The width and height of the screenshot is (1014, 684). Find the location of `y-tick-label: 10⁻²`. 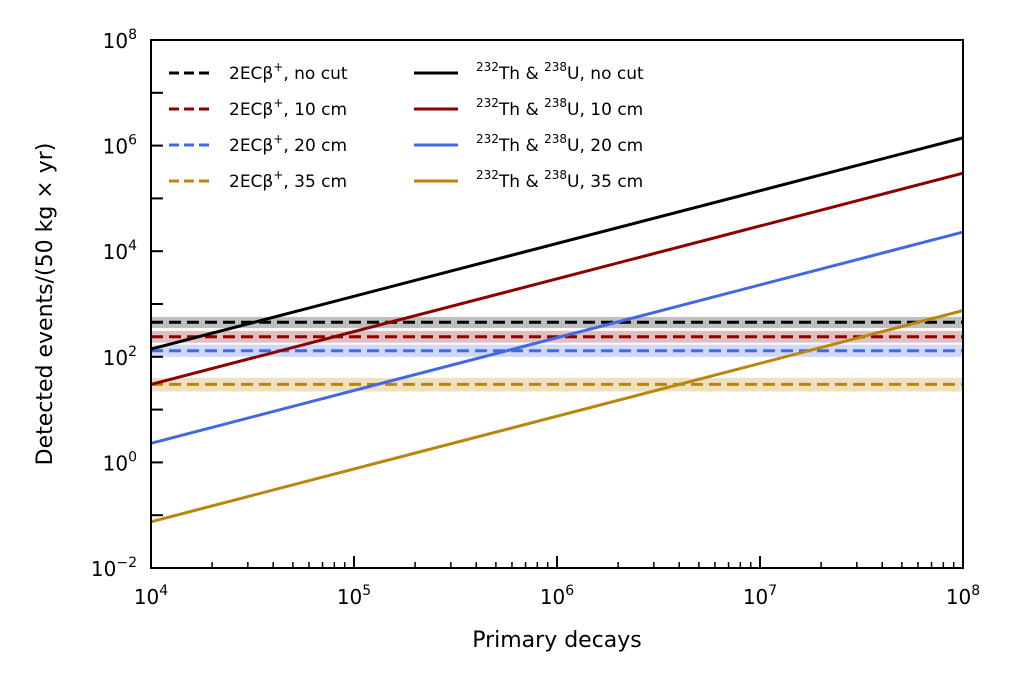

y-tick-label: 10⁻² is located at coordinates (114, 568).